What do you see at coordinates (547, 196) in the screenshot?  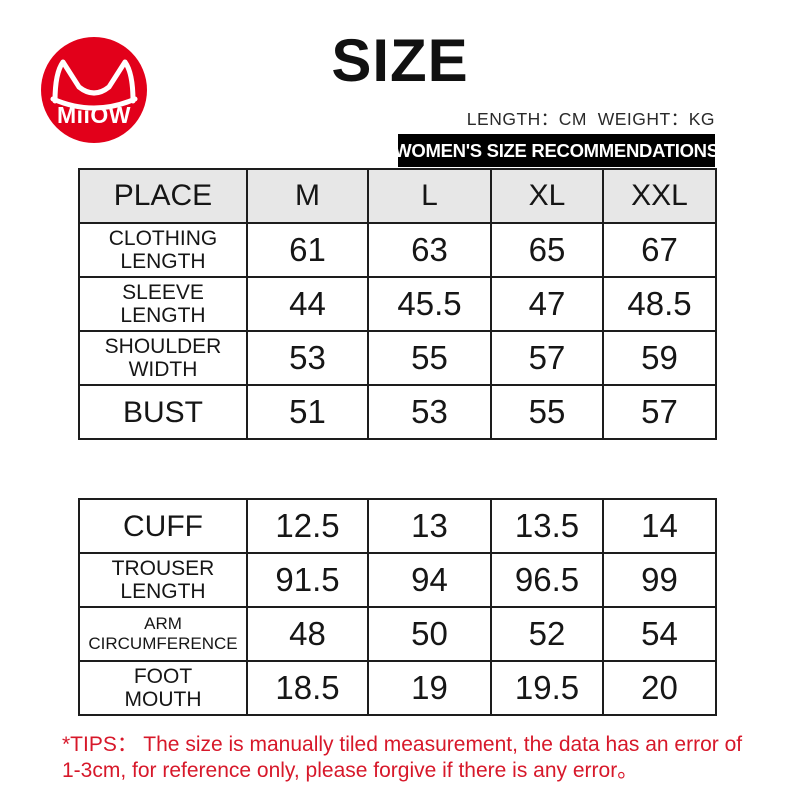 I see `column-header-xl: XL` at bounding box center [547, 196].